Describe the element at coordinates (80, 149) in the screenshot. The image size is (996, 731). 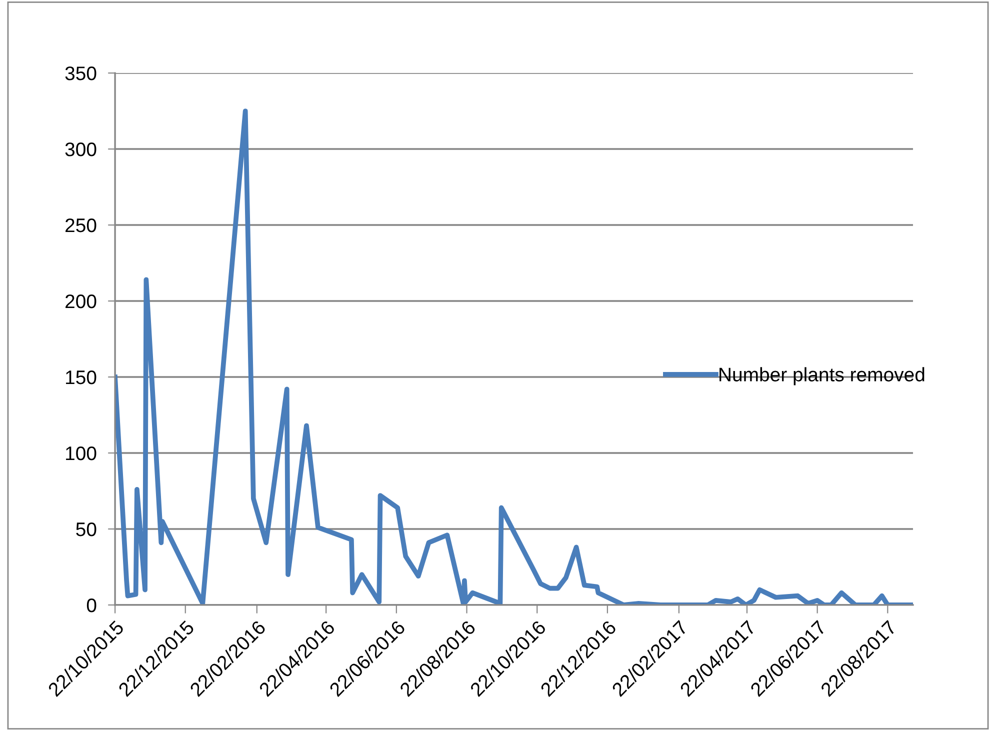
I see `y-tick-label: 300` at that location.